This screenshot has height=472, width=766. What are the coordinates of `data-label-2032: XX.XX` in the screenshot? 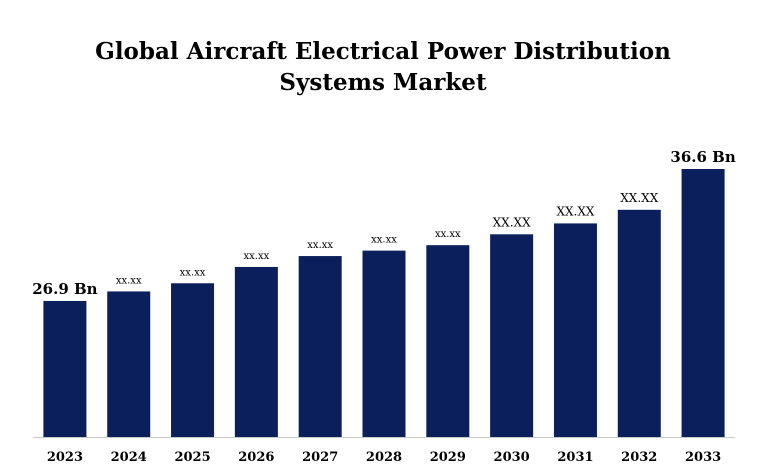 It's located at (639, 198).